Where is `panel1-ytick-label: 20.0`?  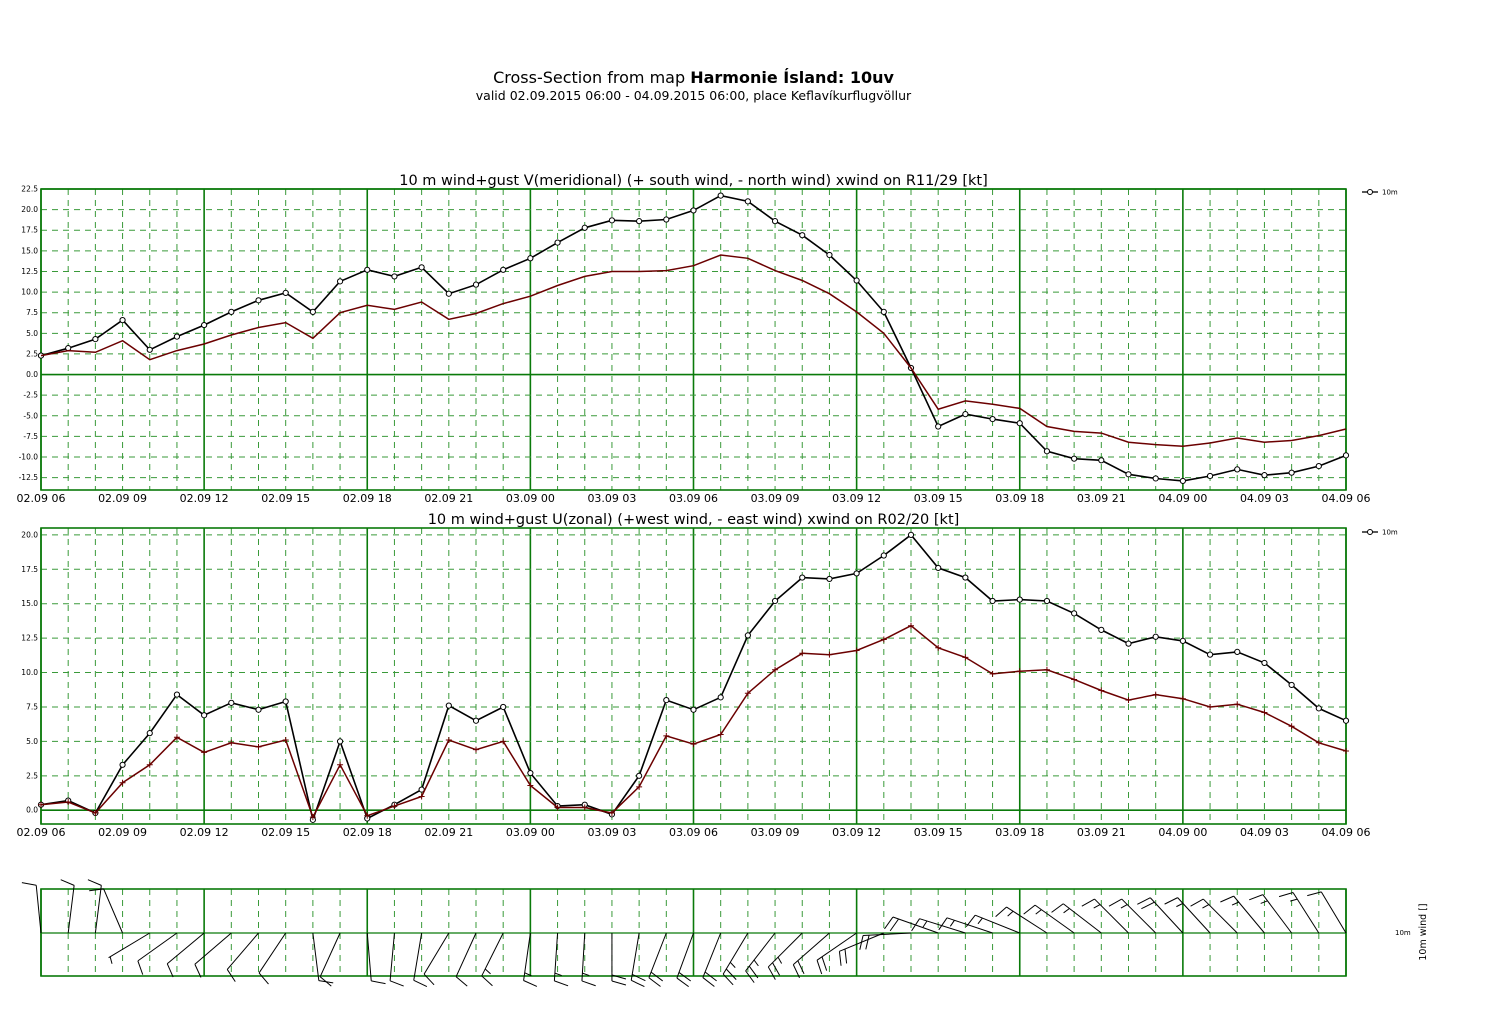 panel1-ytick-label: 20.0 is located at coordinates (29, 209).